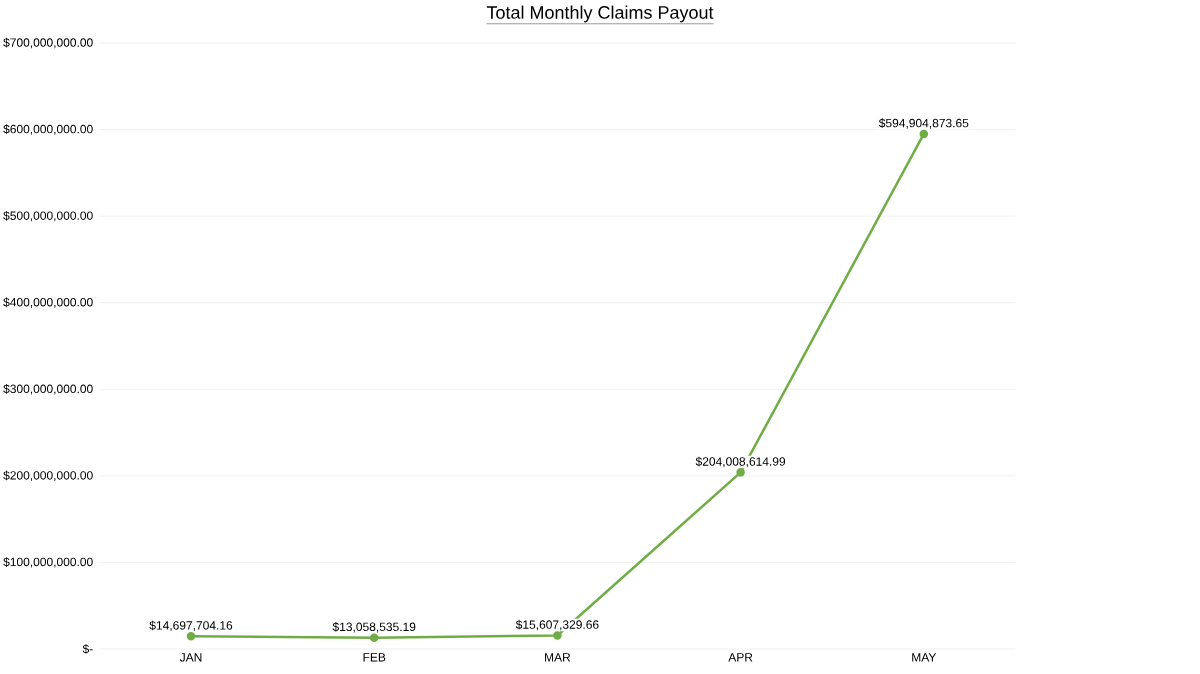 This screenshot has height=674, width=1200. Describe the element at coordinates (87, 649) in the screenshot. I see `y-tick-label: $-` at that location.